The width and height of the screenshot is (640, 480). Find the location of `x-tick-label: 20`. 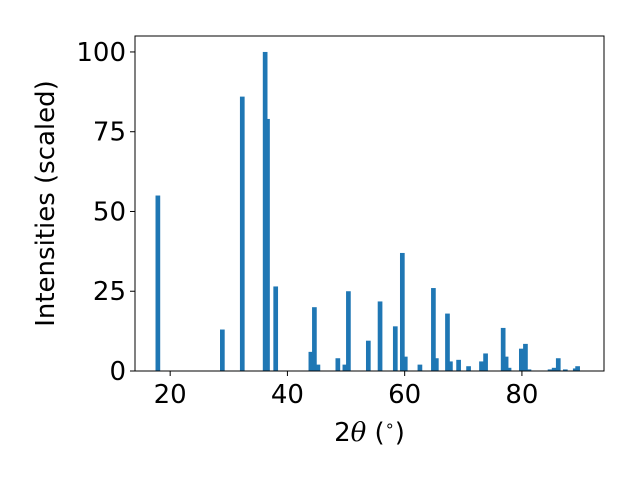

x-tick-label: 20 is located at coordinates (170, 395).